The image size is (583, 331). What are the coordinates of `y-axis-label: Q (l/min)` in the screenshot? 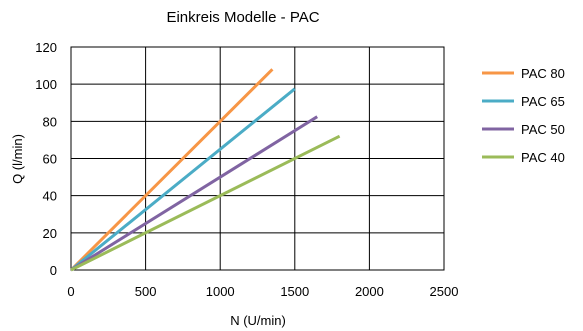 It's located at (17, 159).